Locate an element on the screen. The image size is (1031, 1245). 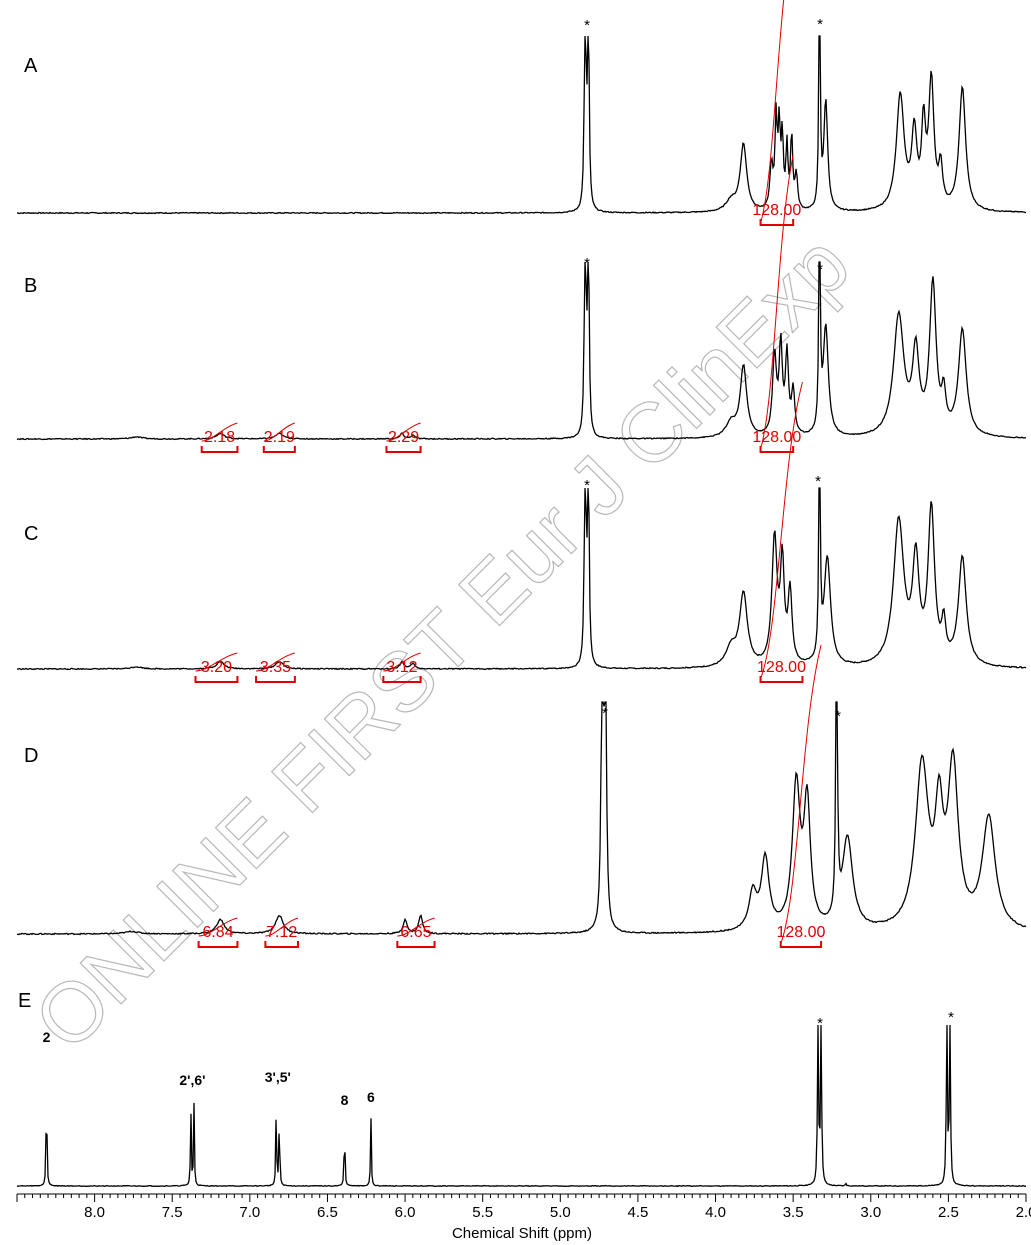
integral-value: 3.20 is located at coordinates (216, 667).